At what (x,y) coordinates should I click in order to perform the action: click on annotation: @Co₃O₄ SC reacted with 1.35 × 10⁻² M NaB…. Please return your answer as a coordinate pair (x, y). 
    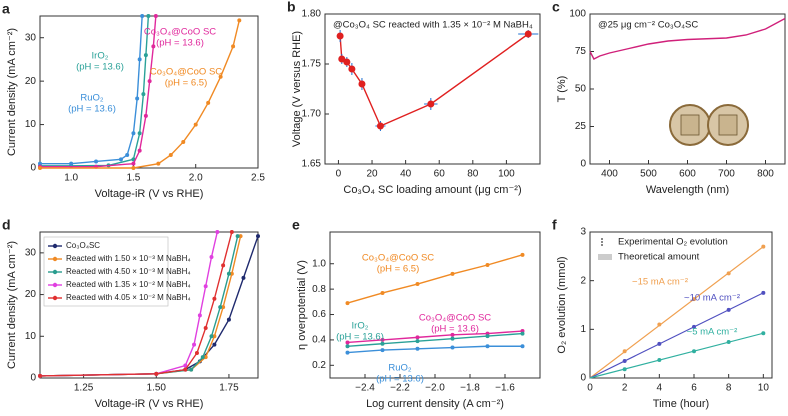
    Looking at the image, I should click on (433, 25).